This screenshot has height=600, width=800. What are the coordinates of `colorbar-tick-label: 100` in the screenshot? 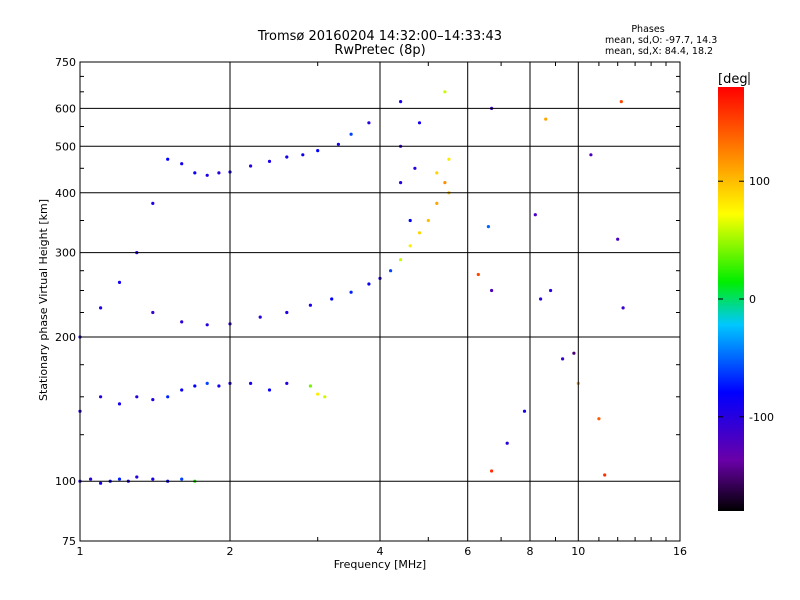 It's located at (759, 181).